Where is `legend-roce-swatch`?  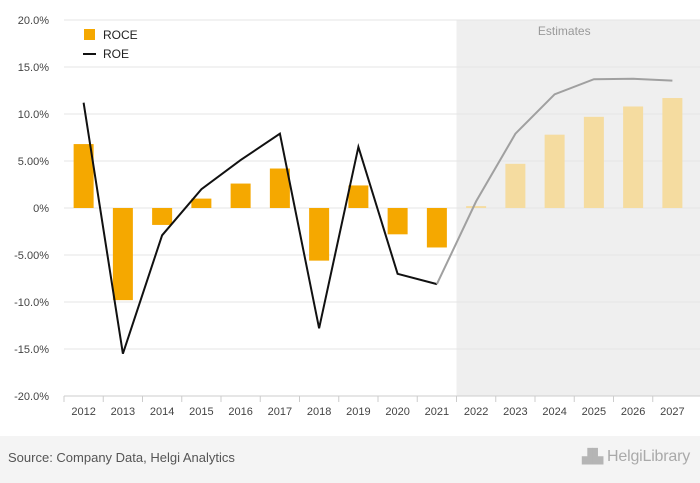 legend-roce-swatch is located at coordinates (89, 34).